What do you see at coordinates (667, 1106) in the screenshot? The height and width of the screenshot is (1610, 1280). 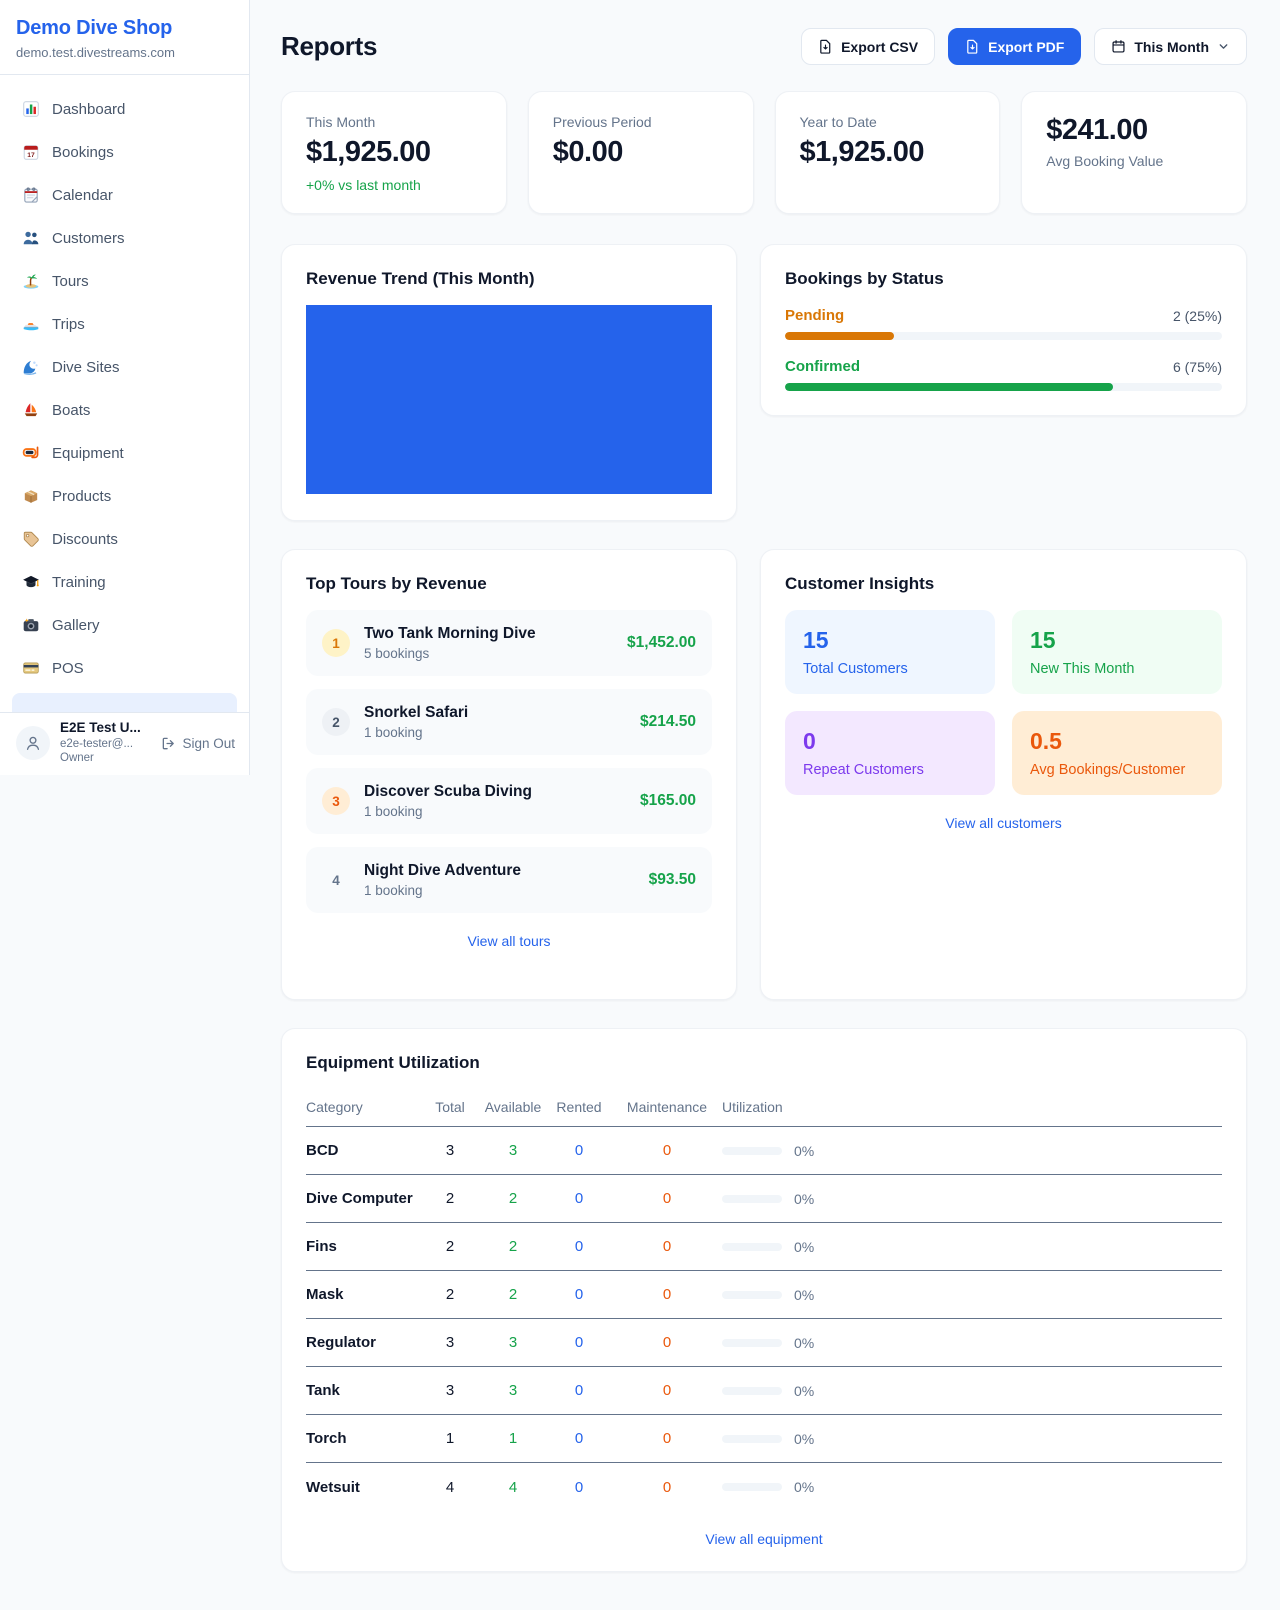 I see `col-maintenance: Maintenance` at bounding box center [667, 1106].